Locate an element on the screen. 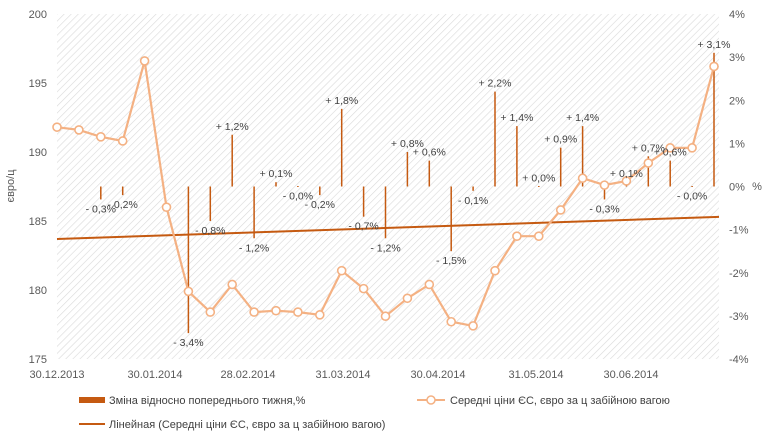 Image resolution: width=770 pixels, height=436 pixels. y-right-tick-label: 1% is located at coordinates (737, 144).